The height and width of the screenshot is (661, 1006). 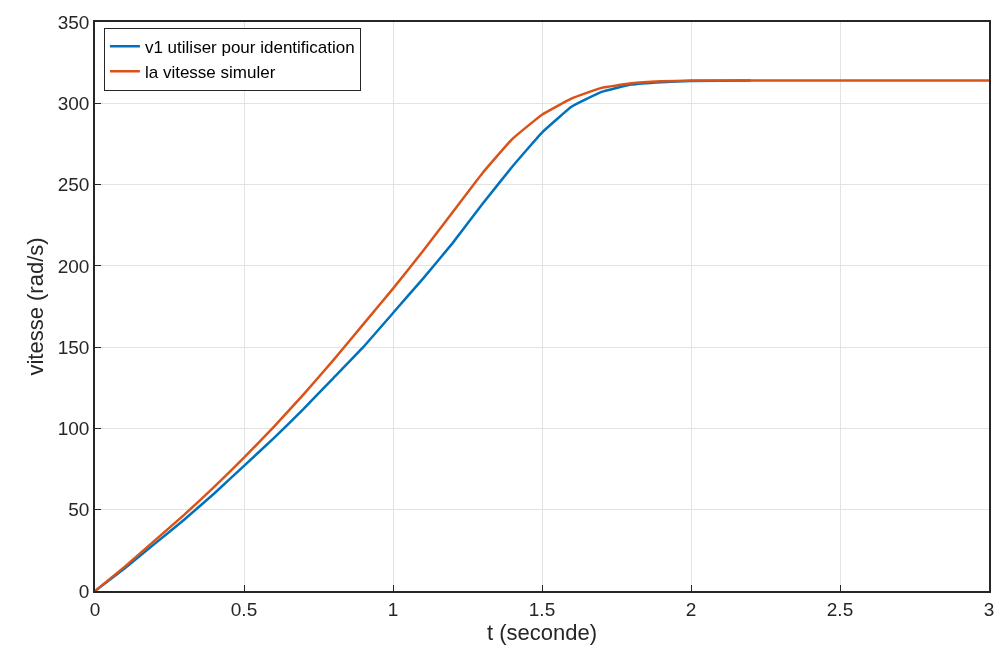 What do you see at coordinates (73, 103) in the screenshot?
I see `y-tick-label: 300` at bounding box center [73, 103].